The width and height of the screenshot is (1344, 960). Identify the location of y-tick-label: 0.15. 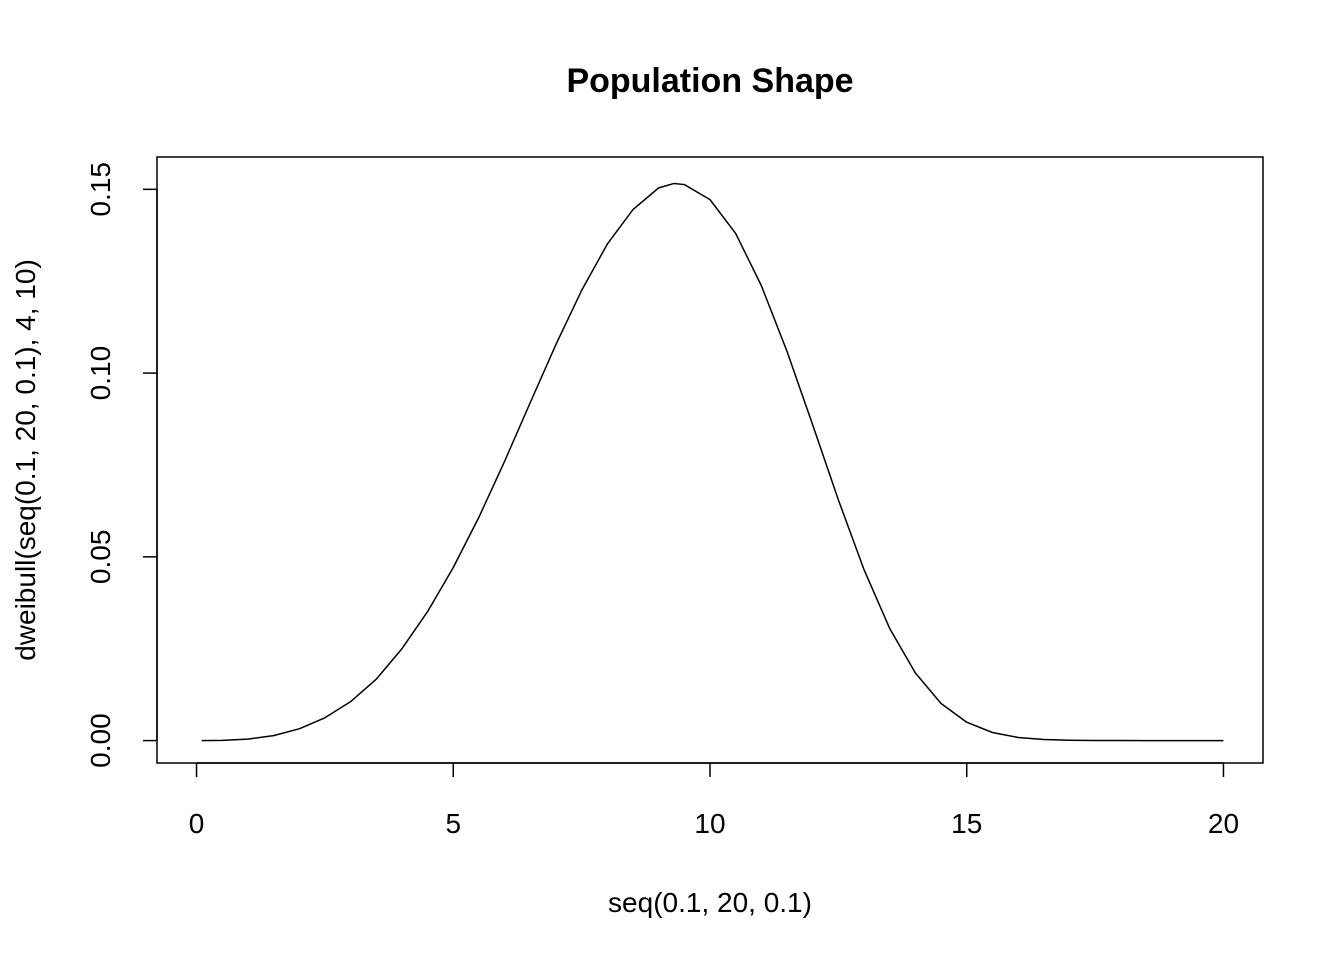
(100, 189).